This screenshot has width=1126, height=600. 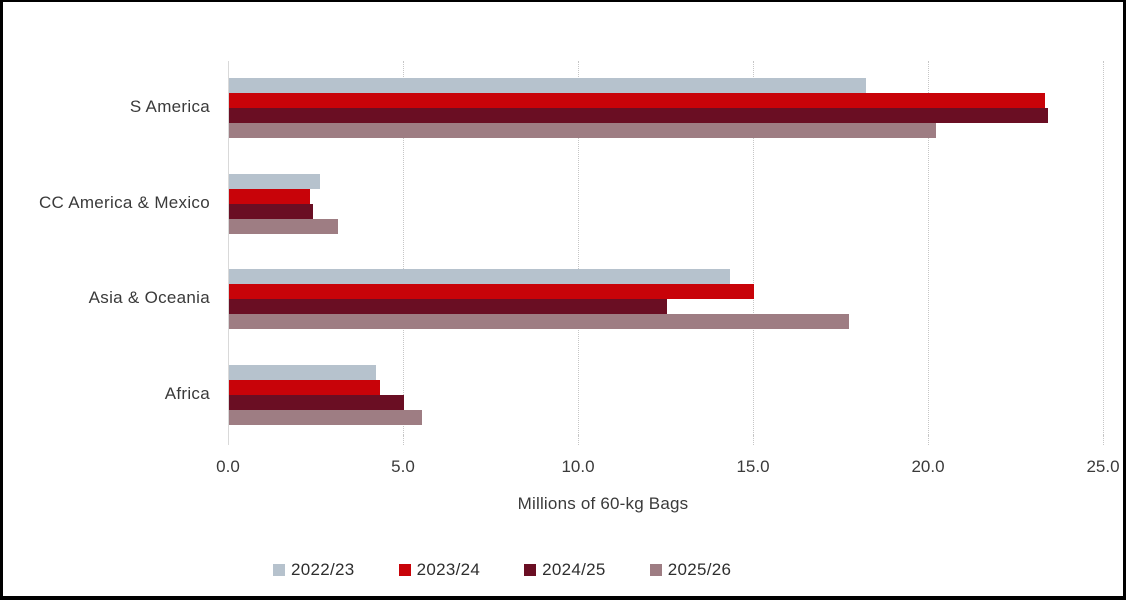 What do you see at coordinates (603, 503) in the screenshot?
I see `x-axis-title: Millions of 60-kg Bags` at bounding box center [603, 503].